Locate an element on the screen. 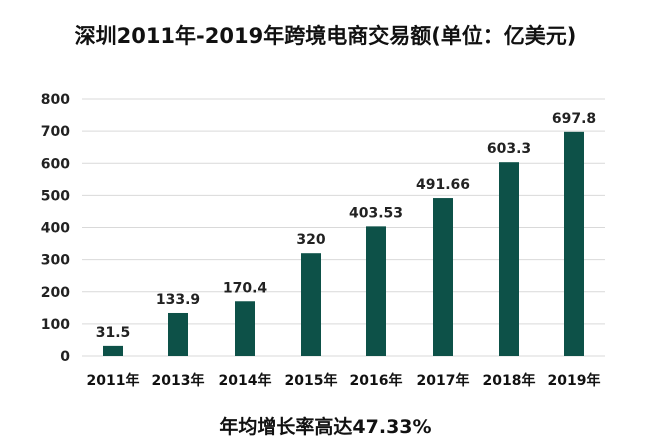 This screenshot has width=651, height=443. chart-title: 深圳2011年-2019年跨境电商交易额(单位：亿美元) is located at coordinates (325, 36).